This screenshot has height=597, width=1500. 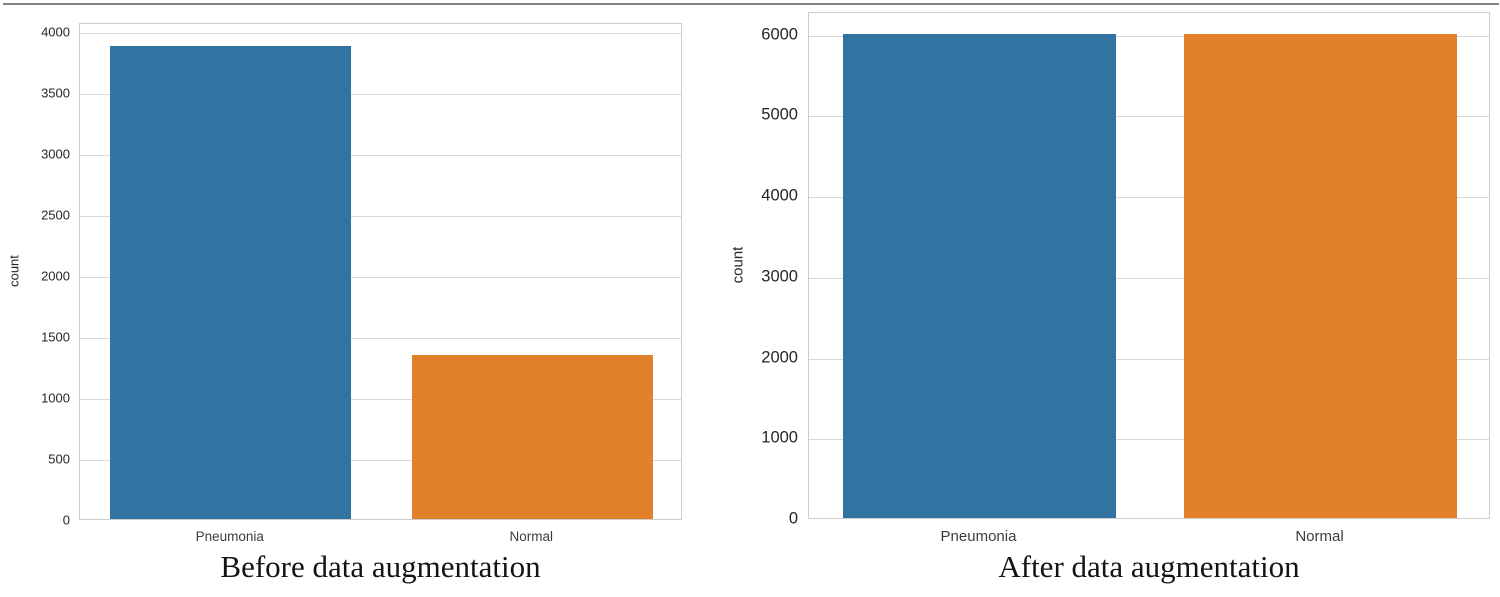 What do you see at coordinates (380, 460) in the screenshot?
I see `gridline-500-before` at bounding box center [380, 460].